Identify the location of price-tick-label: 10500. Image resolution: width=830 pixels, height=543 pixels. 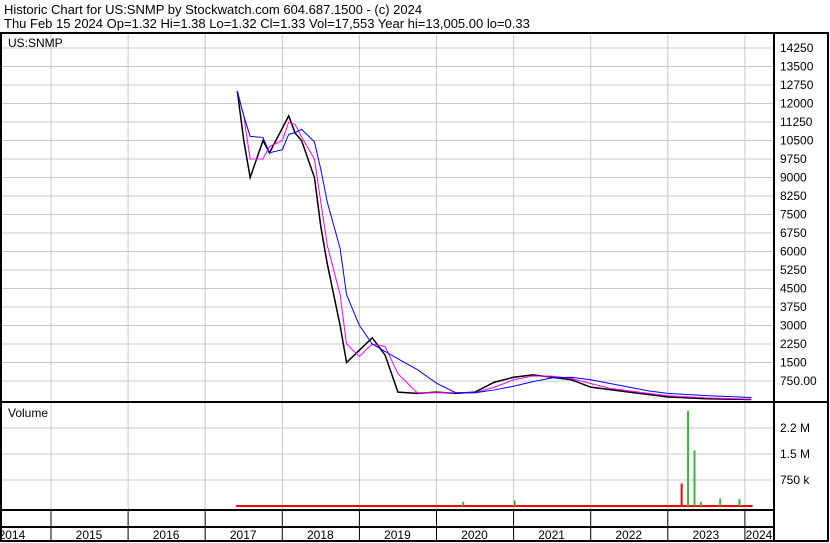
(797, 141).